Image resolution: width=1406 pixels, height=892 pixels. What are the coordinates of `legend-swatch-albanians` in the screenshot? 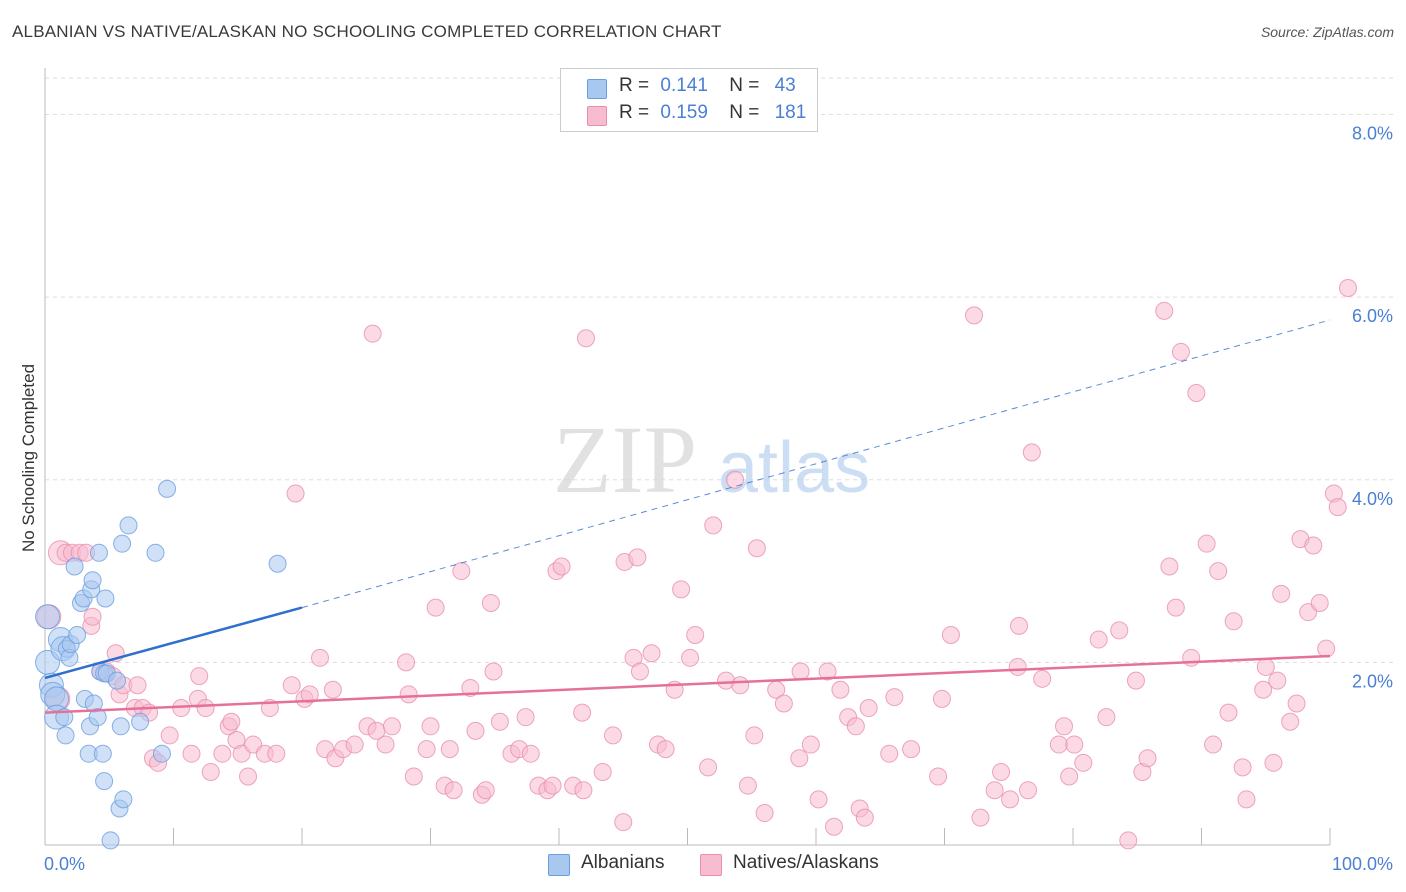 It's located at (559, 865).